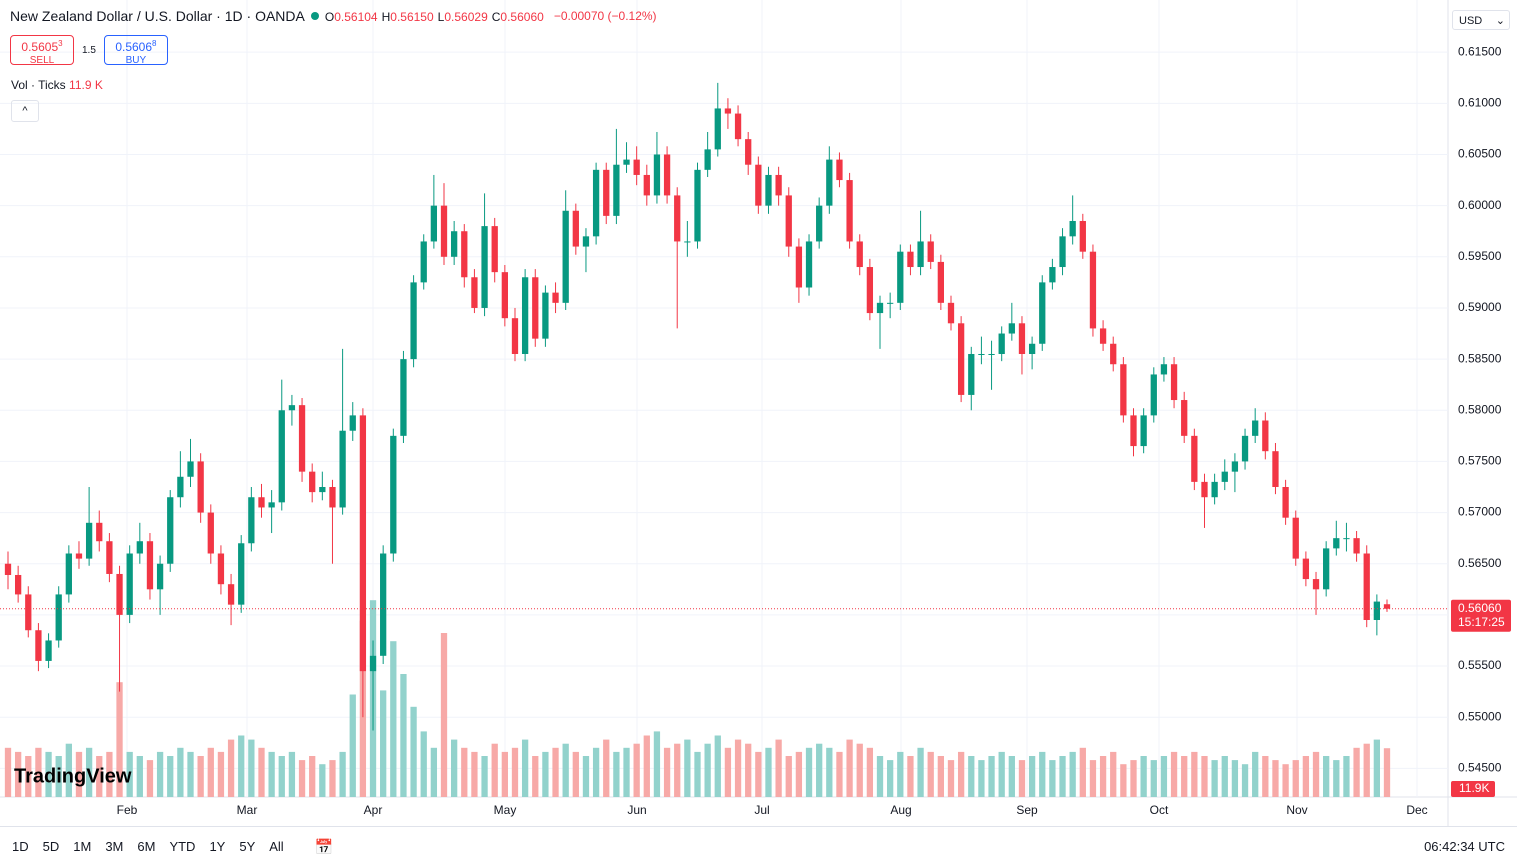 The height and width of the screenshot is (866, 1517). I want to click on range-button: 5D, so click(51, 846).